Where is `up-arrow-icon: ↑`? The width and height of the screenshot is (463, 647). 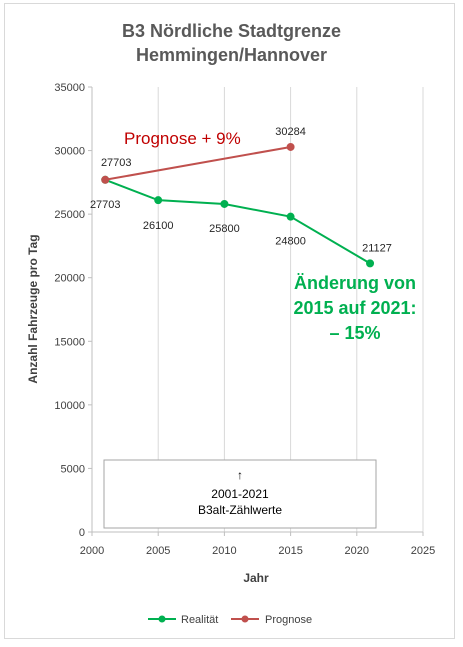
up-arrow-icon: ↑ is located at coordinates (240, 475).